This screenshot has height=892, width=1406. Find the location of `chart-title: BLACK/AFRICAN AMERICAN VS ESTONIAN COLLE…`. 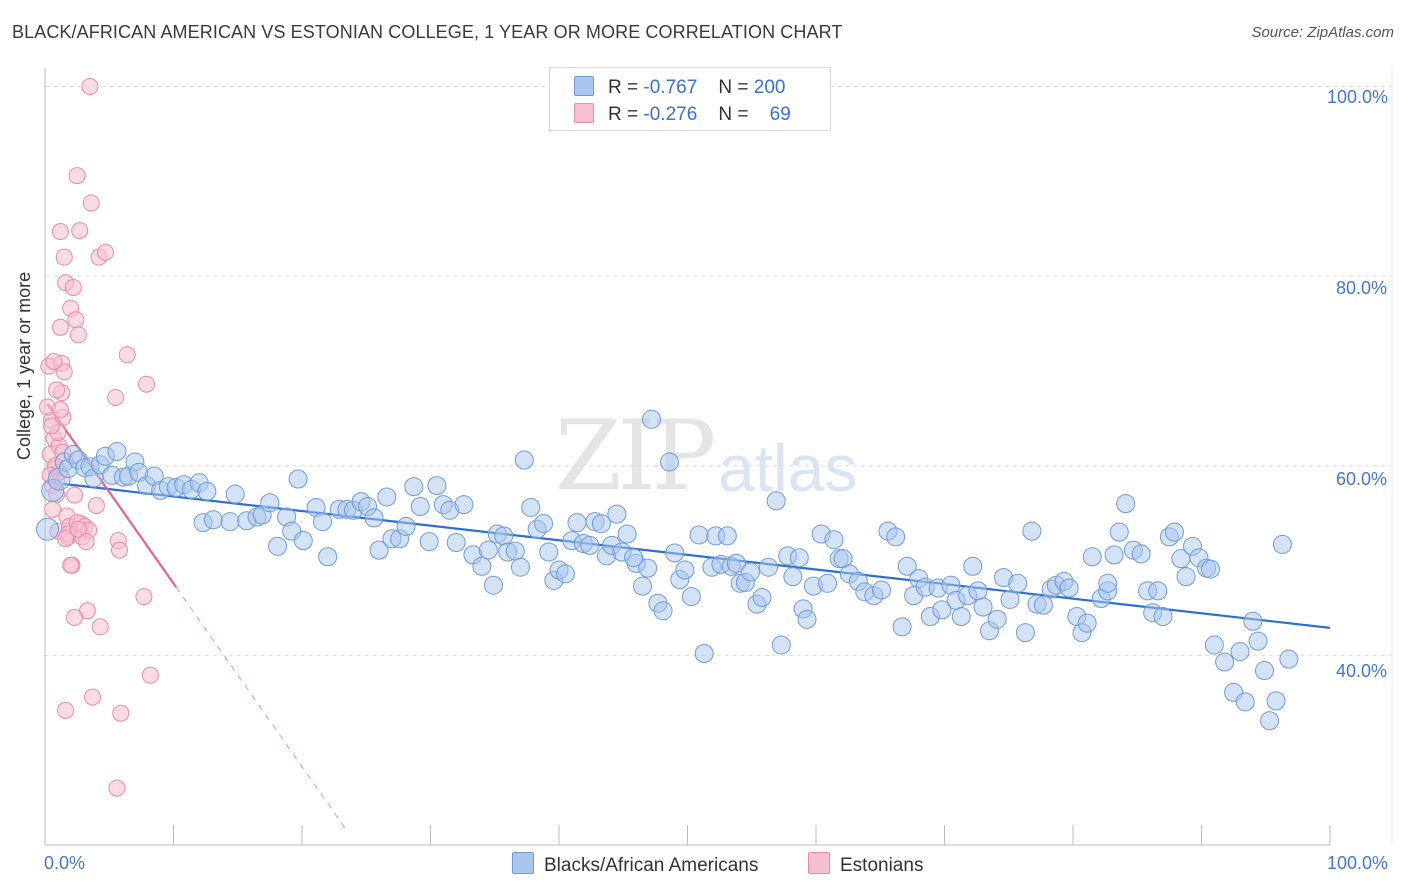

chart-title: BLACK/AFRICAN AMERICAN VS ESTONIAN COLLE… is located at coordinates (427, 32).